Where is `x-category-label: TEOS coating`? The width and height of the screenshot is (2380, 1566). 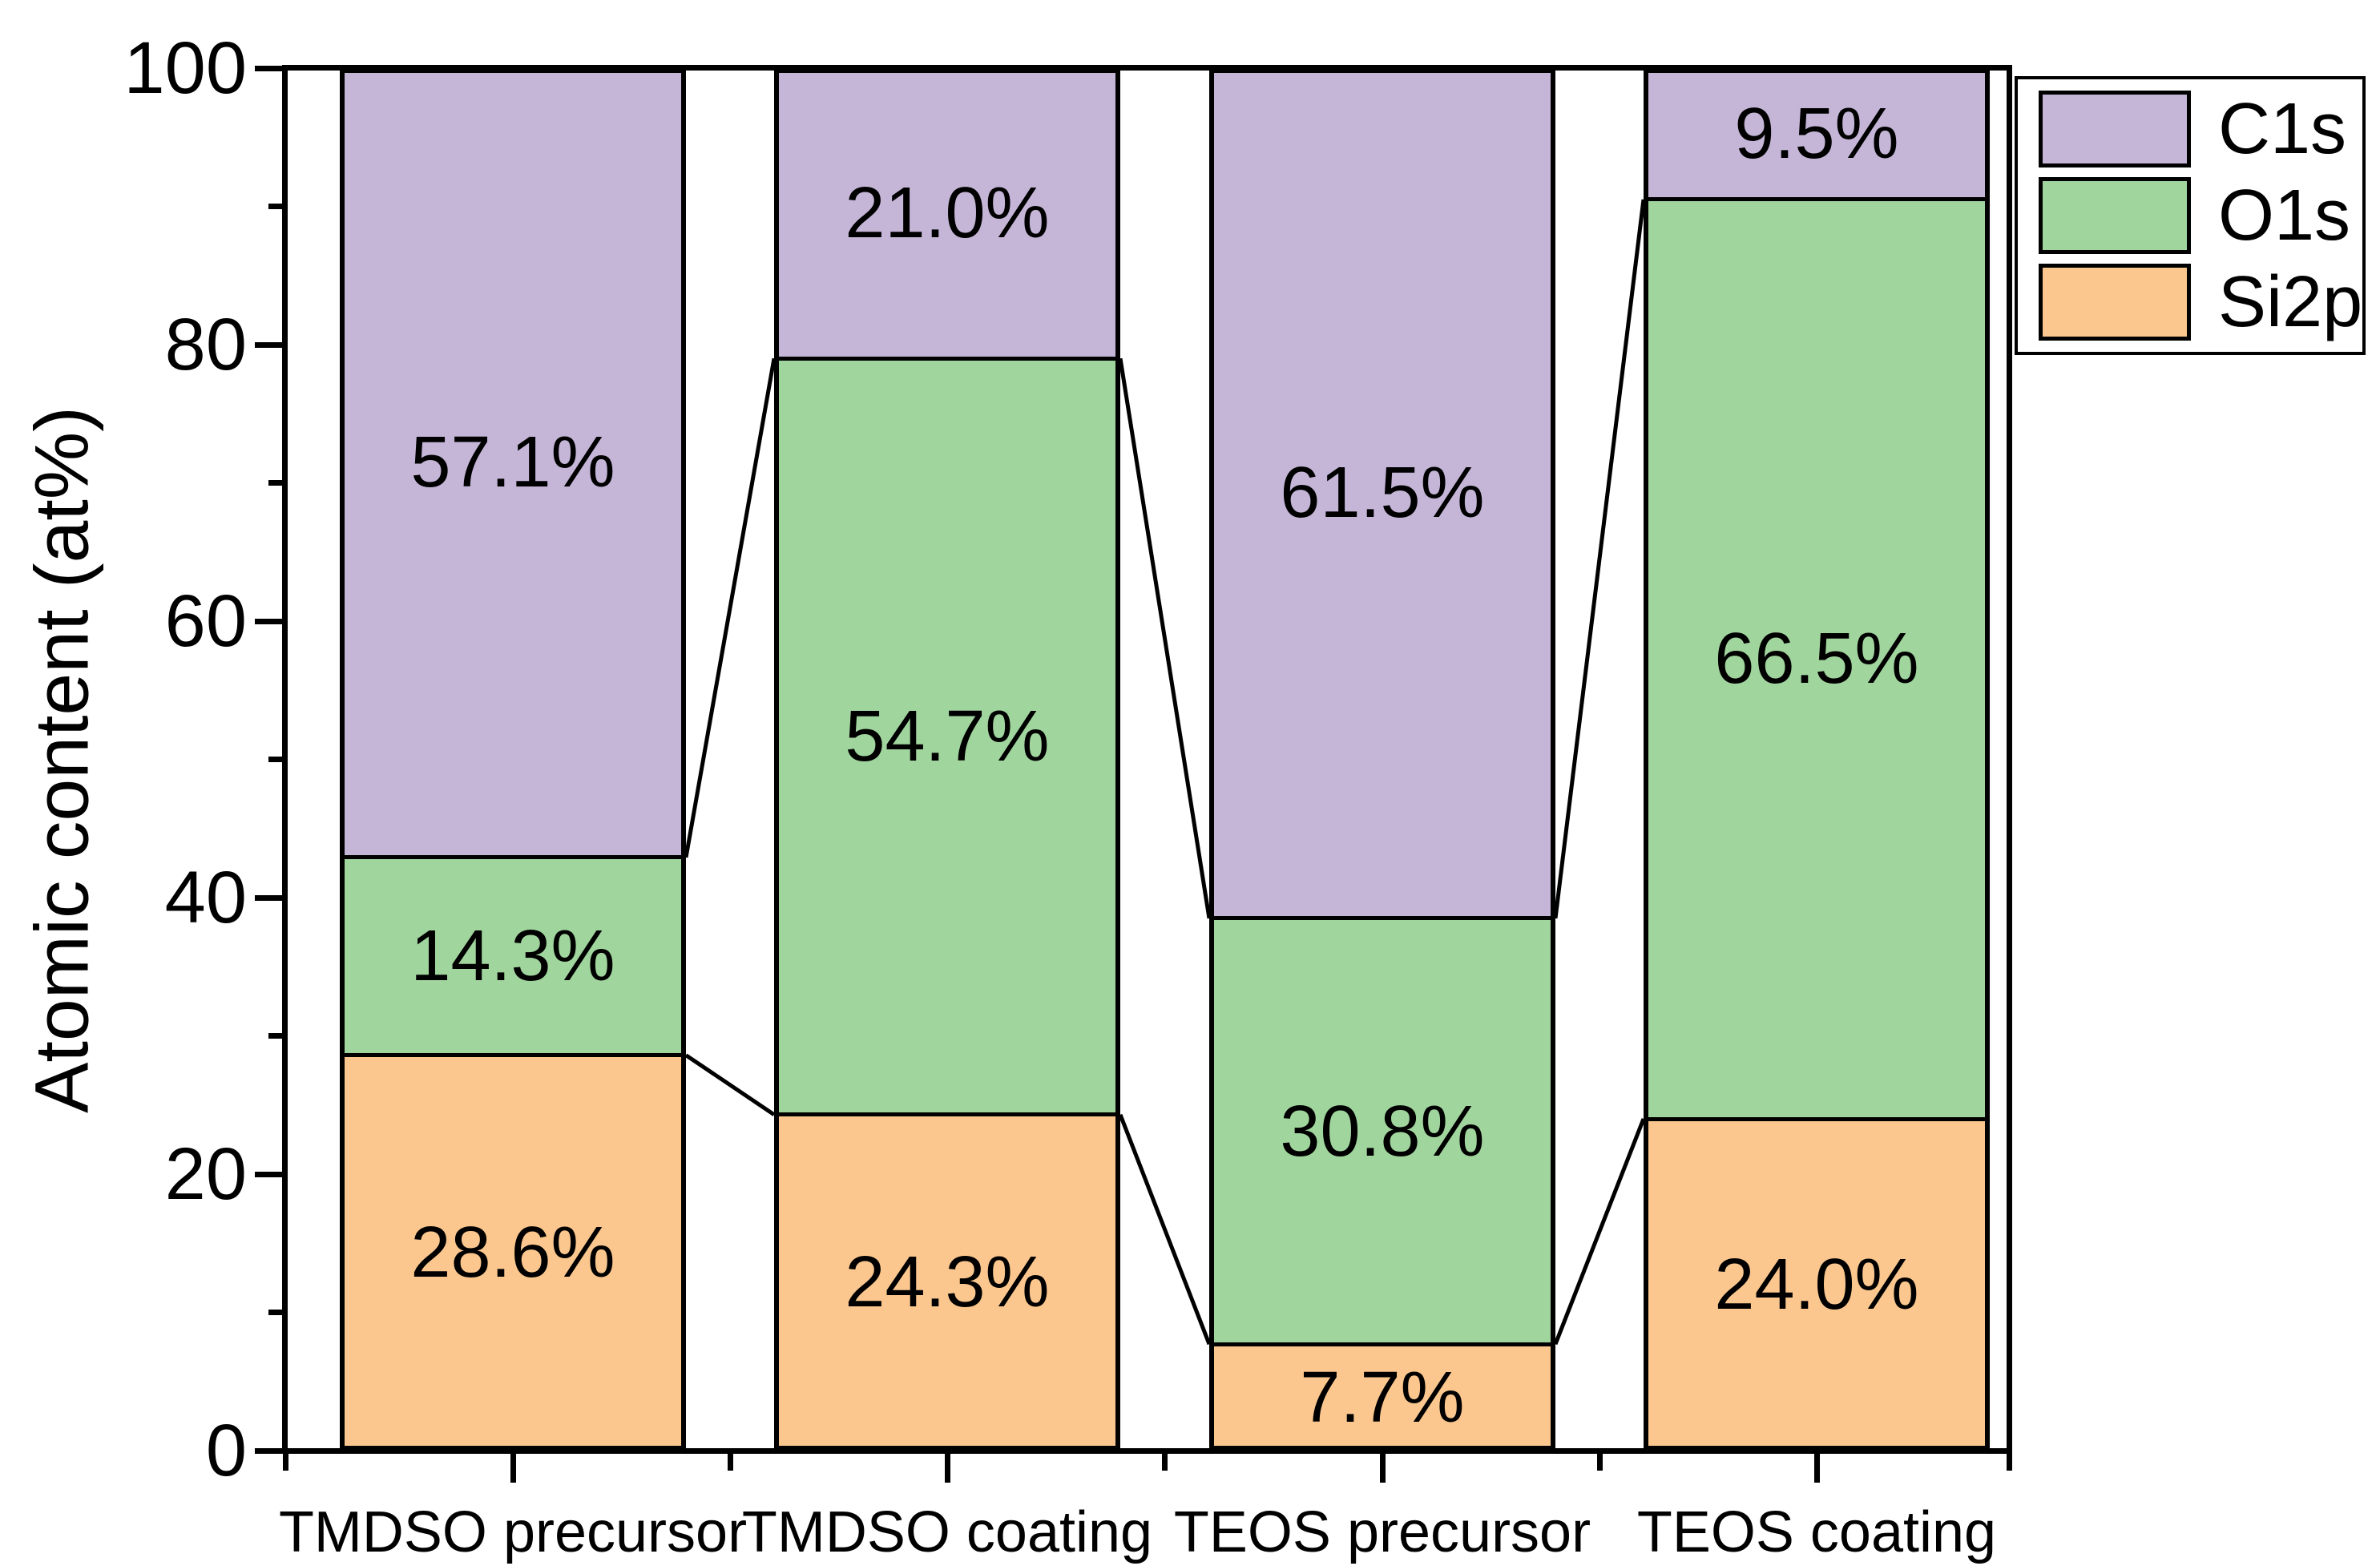 x-category-label: TEOS coating is located at coordinates (1816, 1532).